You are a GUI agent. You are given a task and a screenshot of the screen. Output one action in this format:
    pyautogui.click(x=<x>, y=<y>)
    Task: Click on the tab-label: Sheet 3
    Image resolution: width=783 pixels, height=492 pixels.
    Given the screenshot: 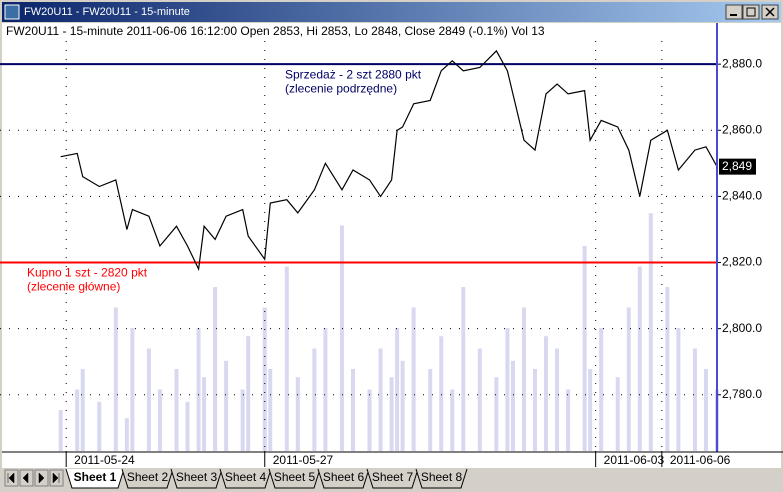 What is the action you would take?
    pyautogui.click(x=197, y=477)
    